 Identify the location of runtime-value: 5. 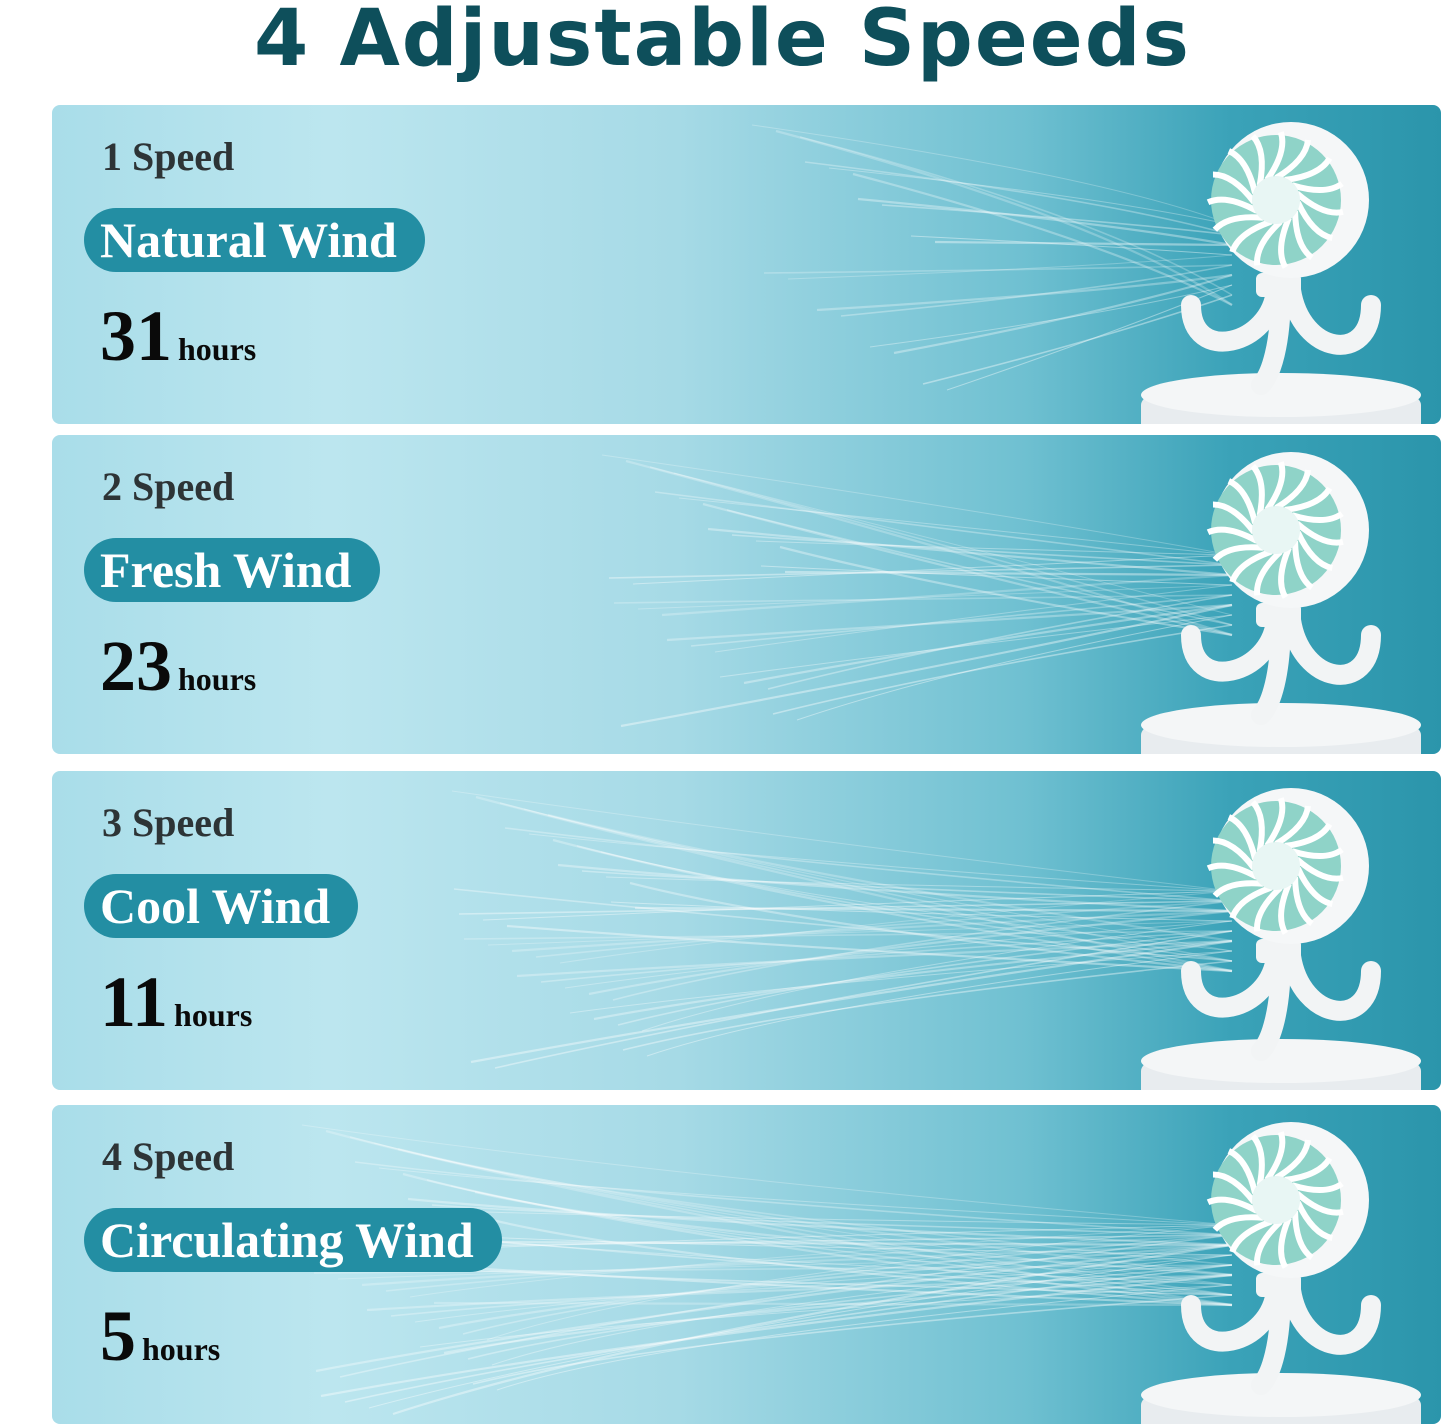
(118, 1336).